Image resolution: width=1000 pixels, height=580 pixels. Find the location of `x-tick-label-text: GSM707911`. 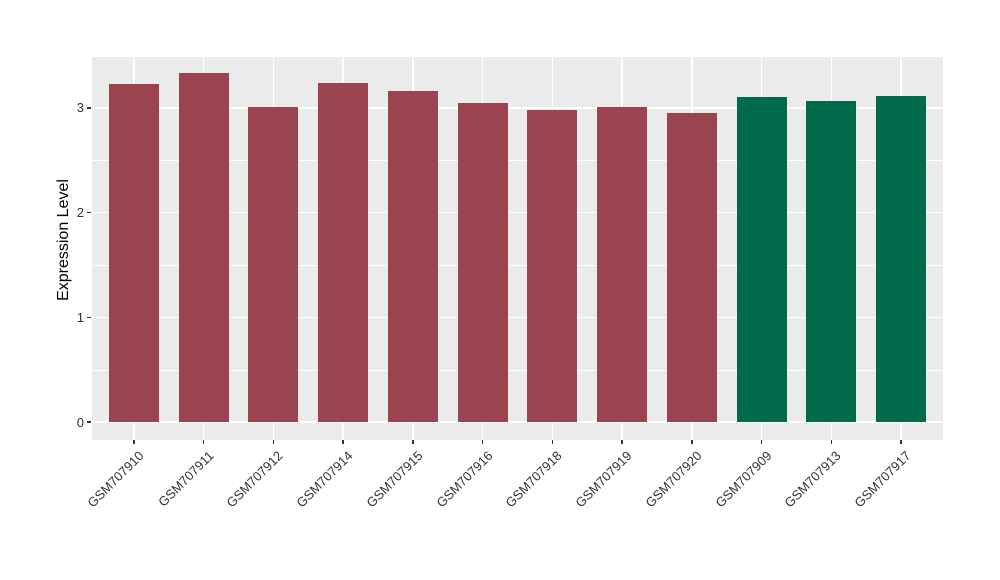

x-tick-label-text: GSM707911 is located at coordinates (185, 479).